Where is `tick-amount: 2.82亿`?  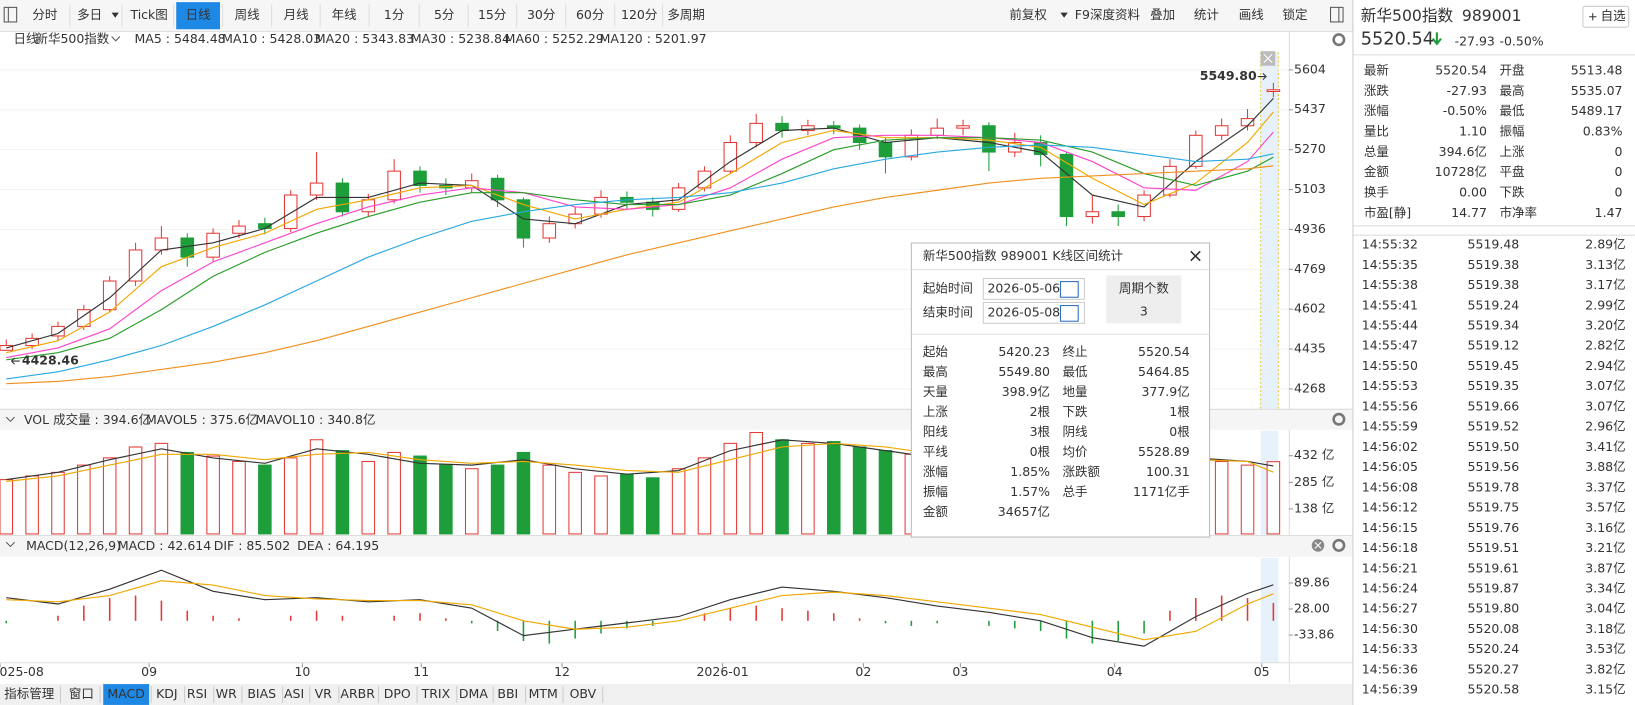
tick-amount: 2.82亿 is located at coordinates (1605, 345).